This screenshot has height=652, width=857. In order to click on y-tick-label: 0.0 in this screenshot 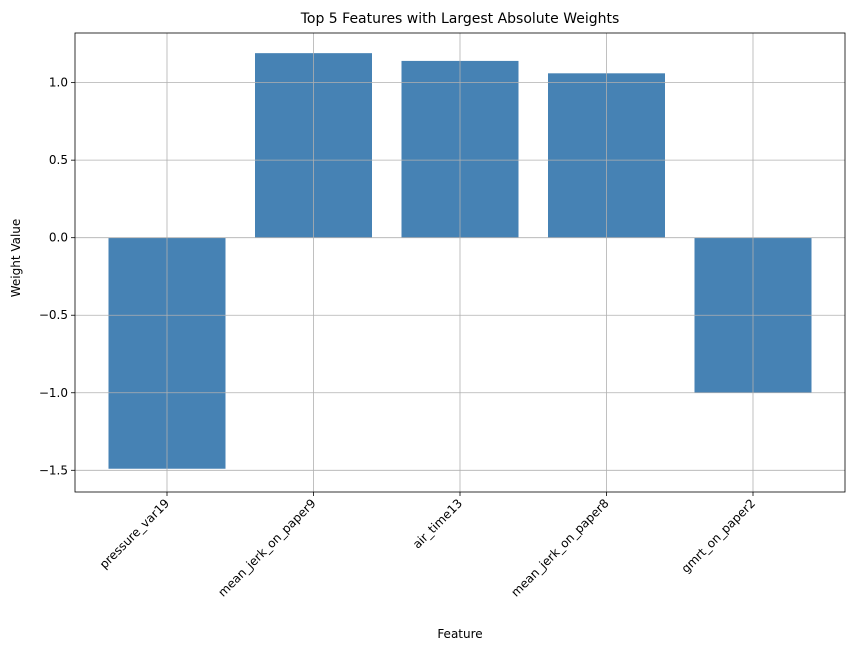, I will do `click(58, 238)`.